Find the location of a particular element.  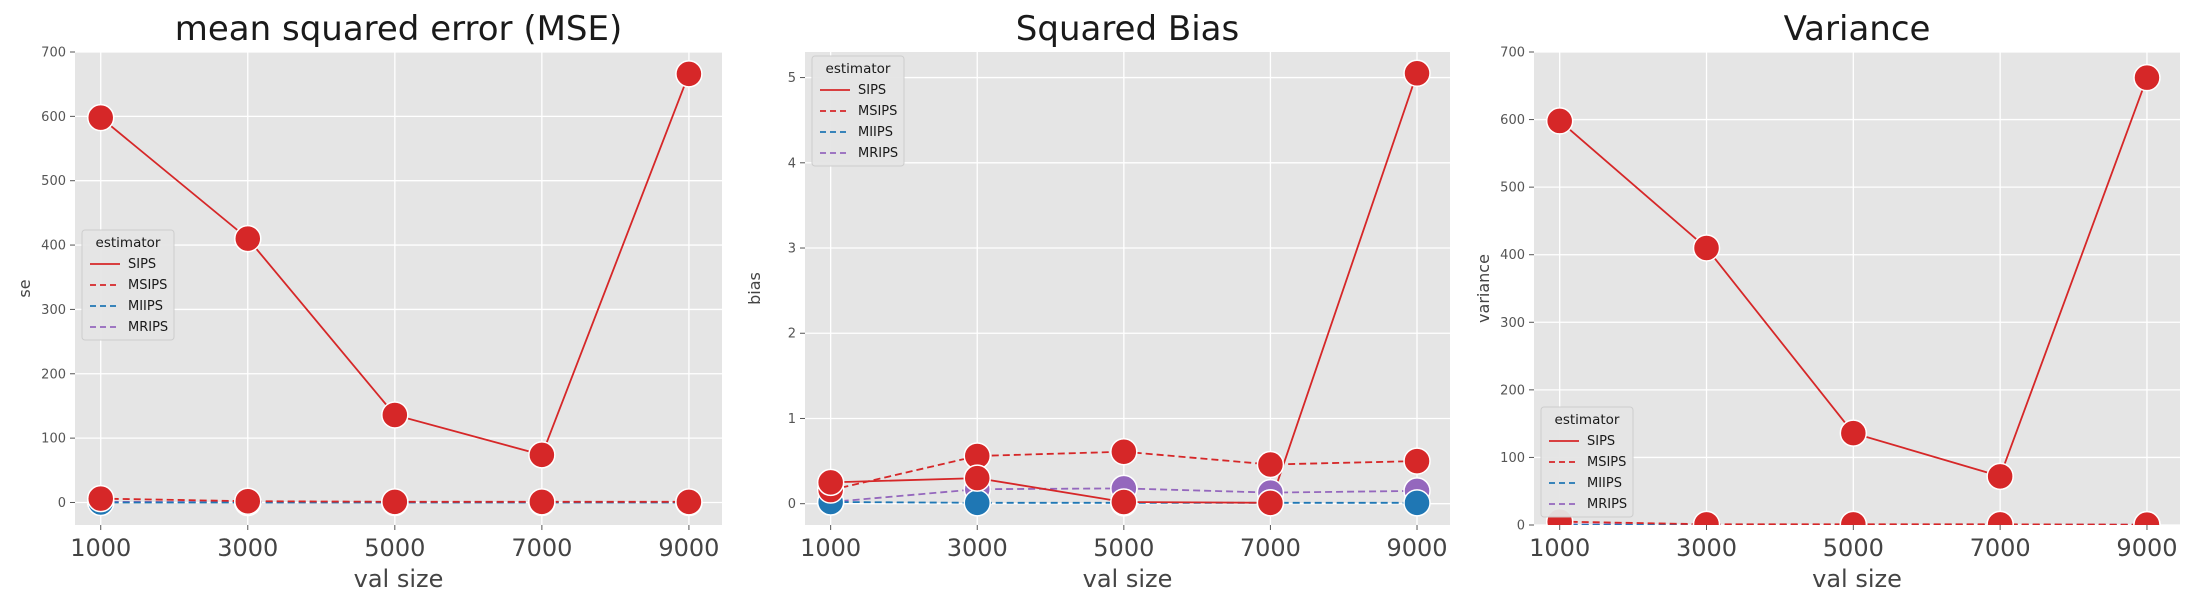

y-tick-label: 2 is located at coordinates (792, 334).